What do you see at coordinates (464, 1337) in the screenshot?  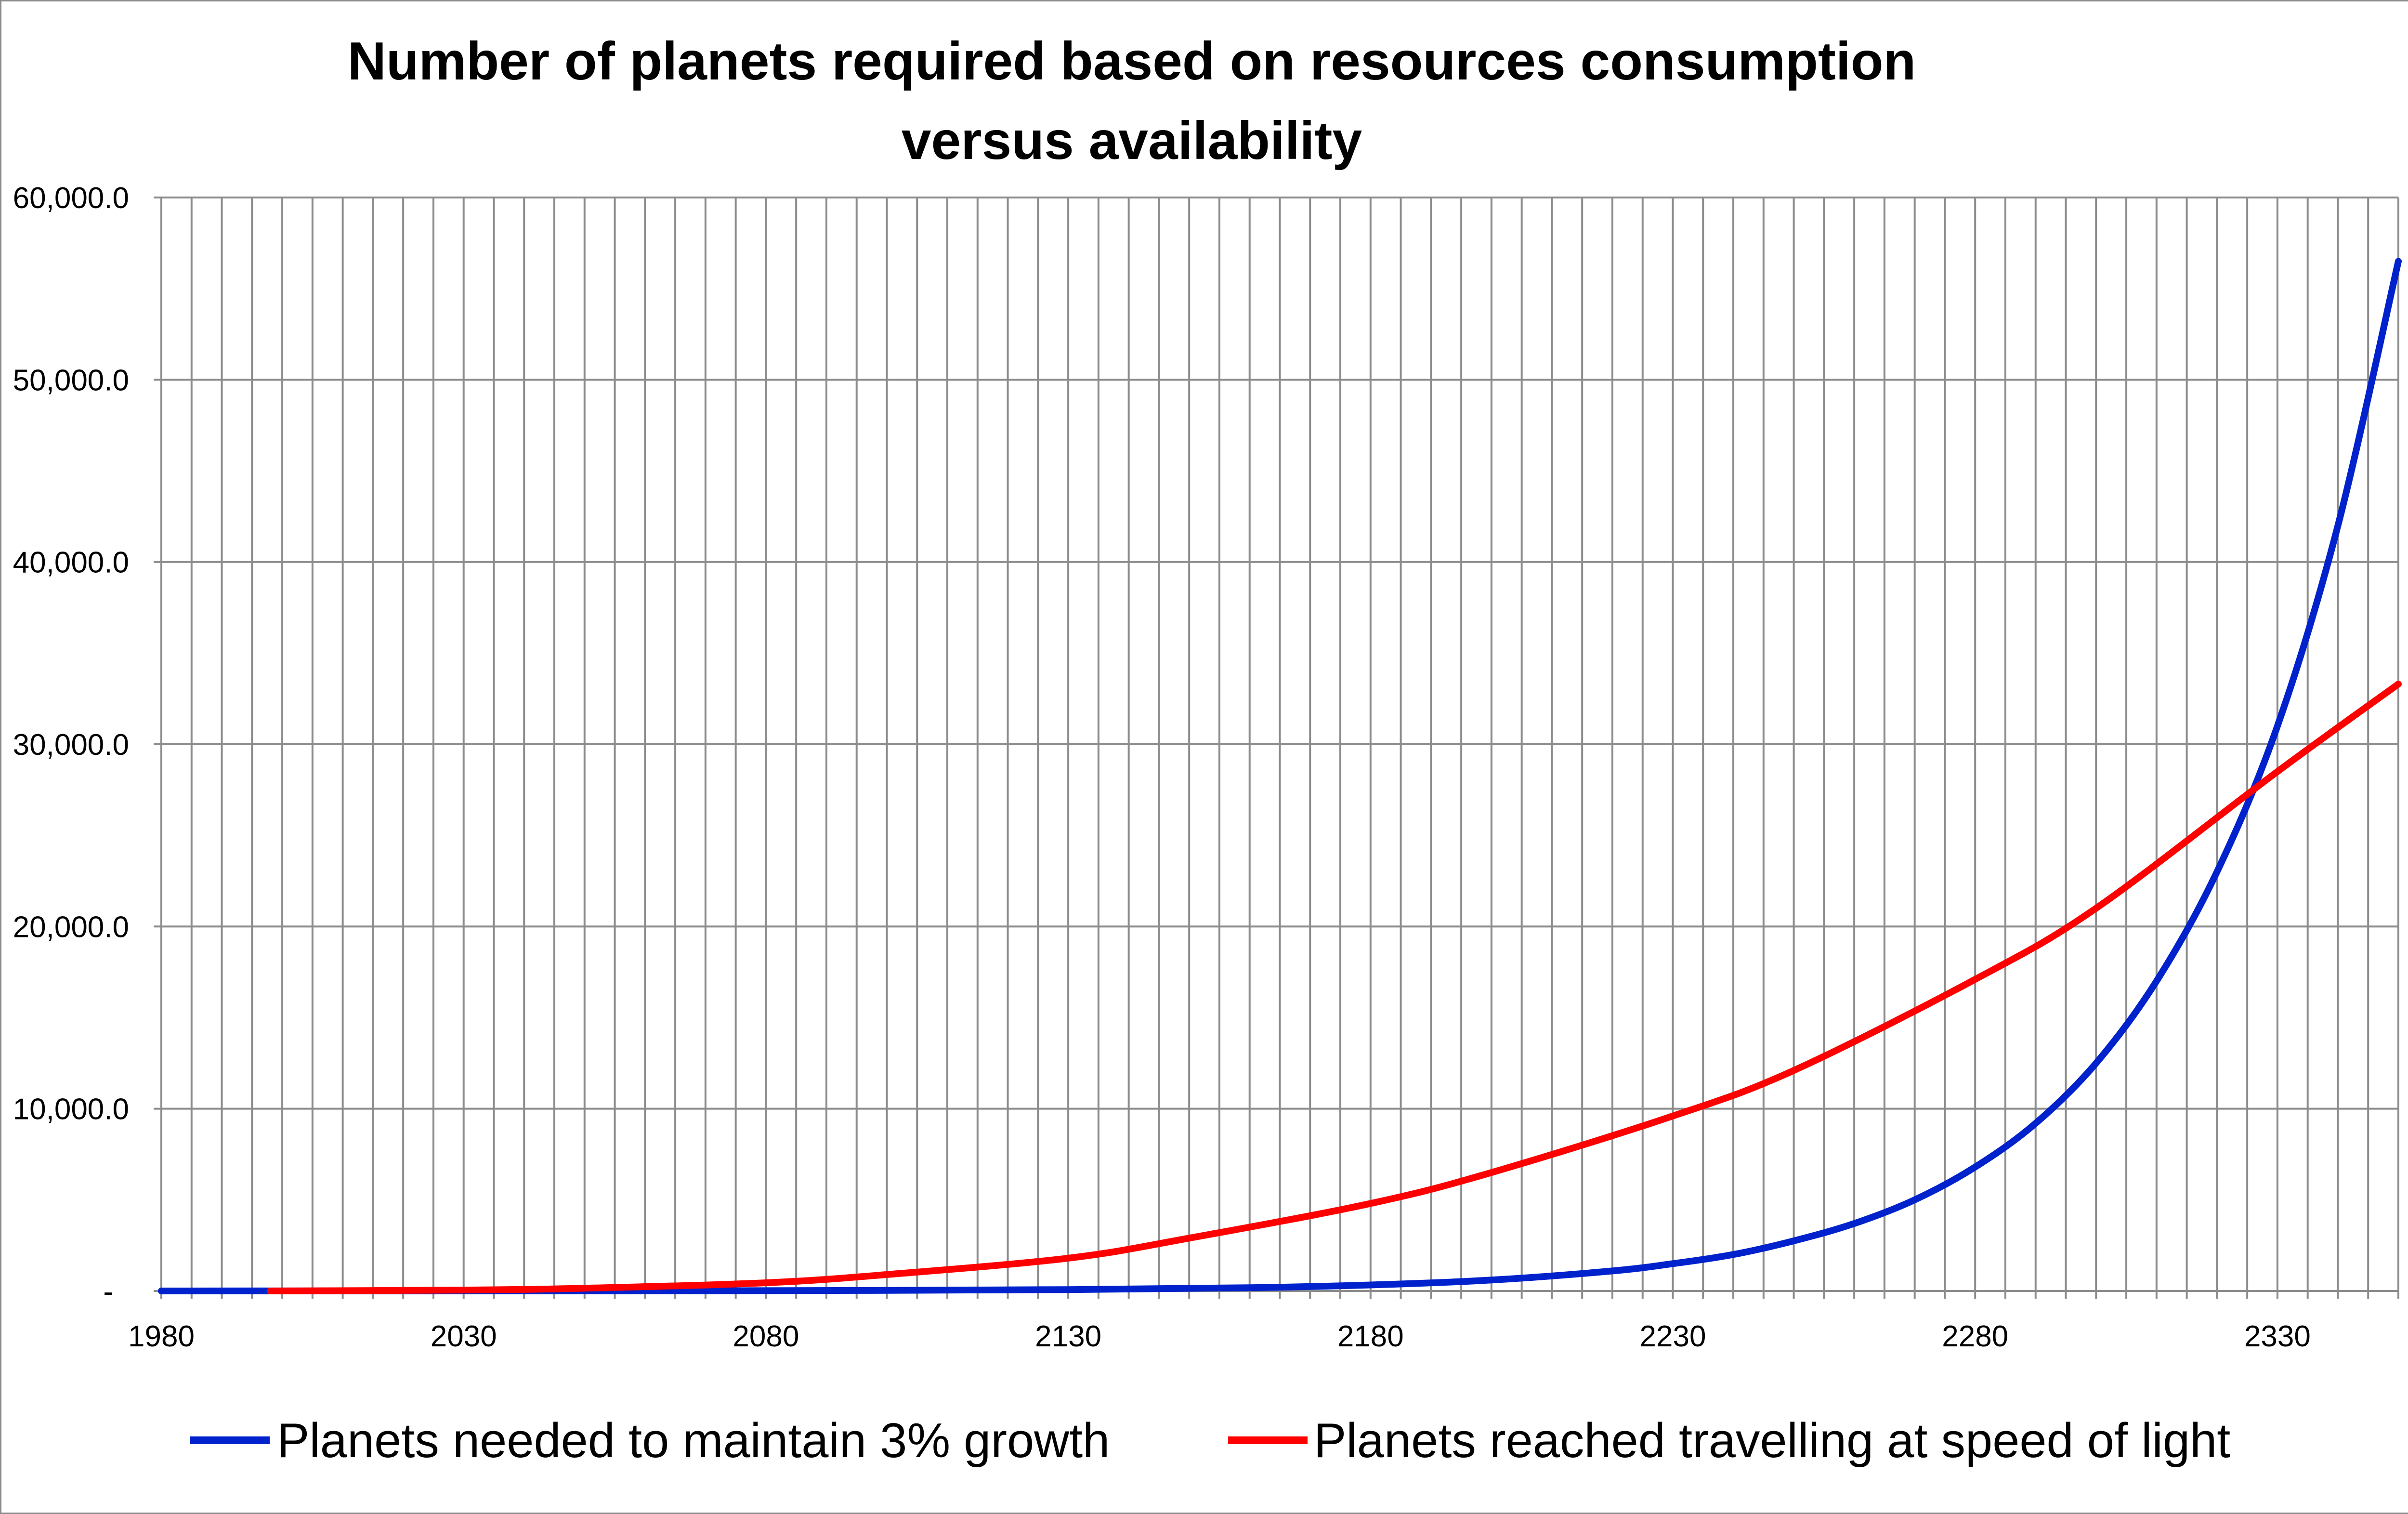 I see `x-tick-label: 2030` at bounding box center [464, 1337].